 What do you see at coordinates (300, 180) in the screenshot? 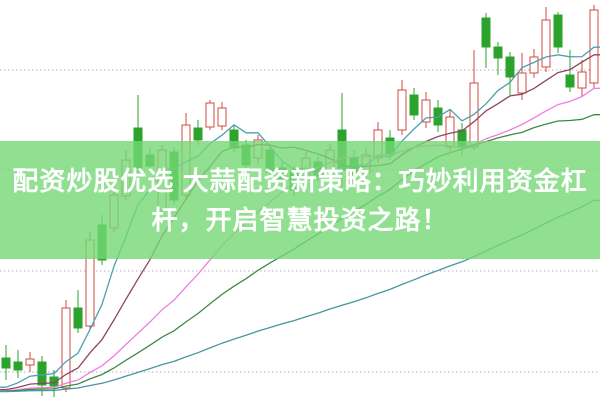
I see `headline-line-1: 配资炒股优选 大蒜配资新策略：巧妙利用资金杠` at bounding box center [300, 180].